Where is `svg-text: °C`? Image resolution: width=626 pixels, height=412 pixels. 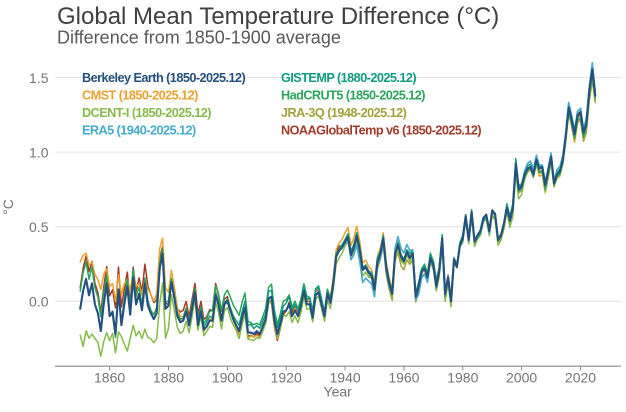
svg-text: °C is located at coordinates (8, 207).